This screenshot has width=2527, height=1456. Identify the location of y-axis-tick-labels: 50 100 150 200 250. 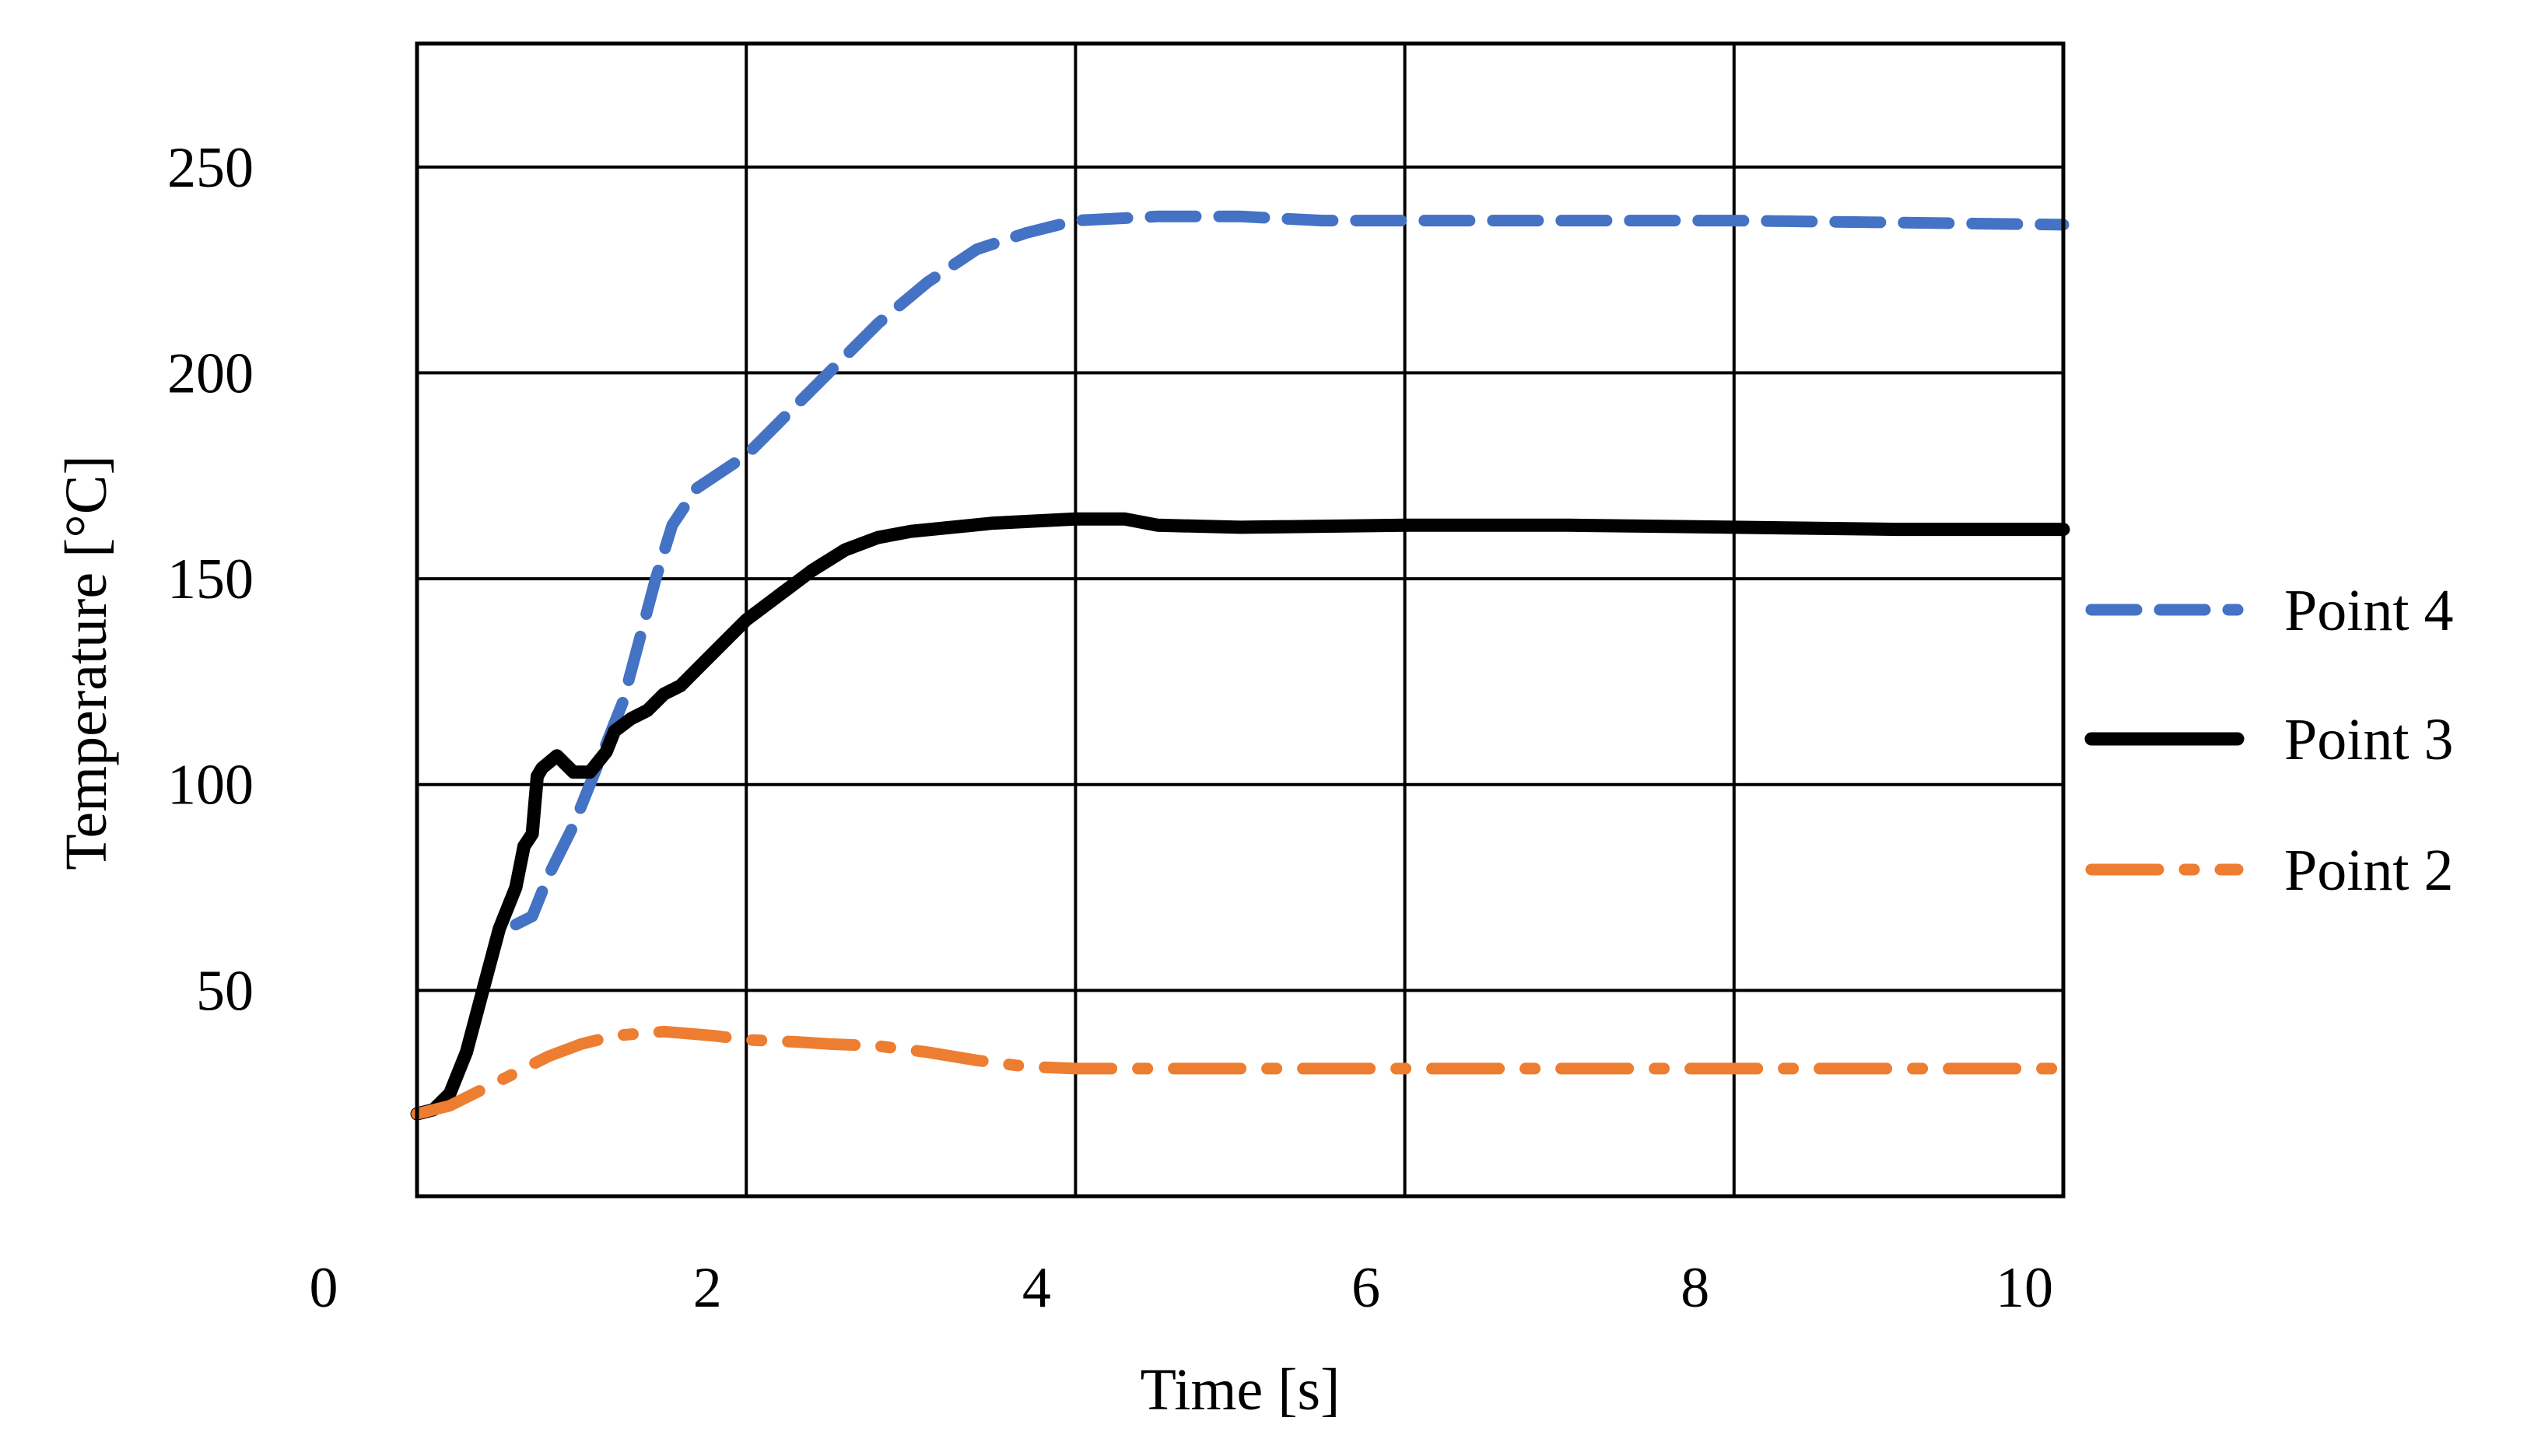
(210, 580).